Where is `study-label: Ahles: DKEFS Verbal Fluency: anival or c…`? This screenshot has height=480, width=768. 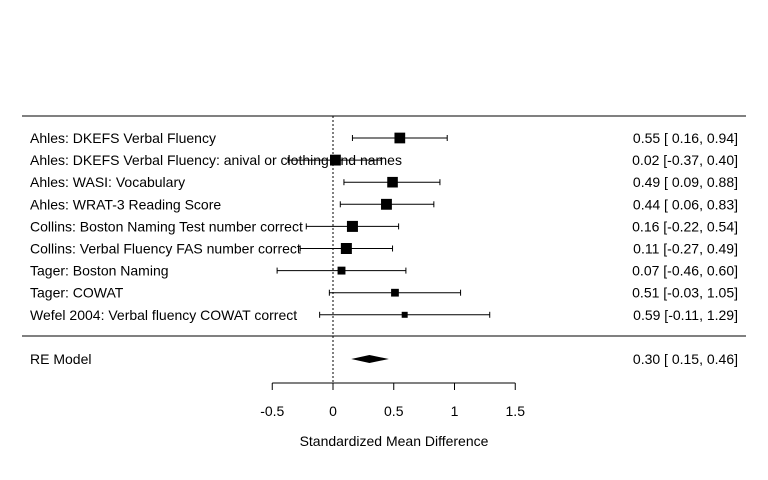 study-label: Ahles: DKEFS Verbal Fluency: anival or c… is located at coordinates (216, 160).